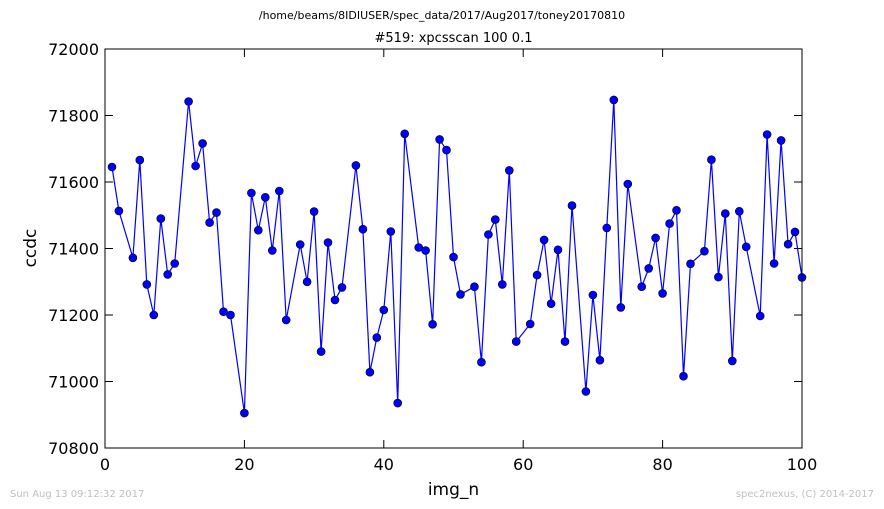 This screenshot has height=509, width=884. What do you see at coordinates (73, 382) in the screenshot?
I see `y-tick-label: 71000` at bounding box center [73, 382].